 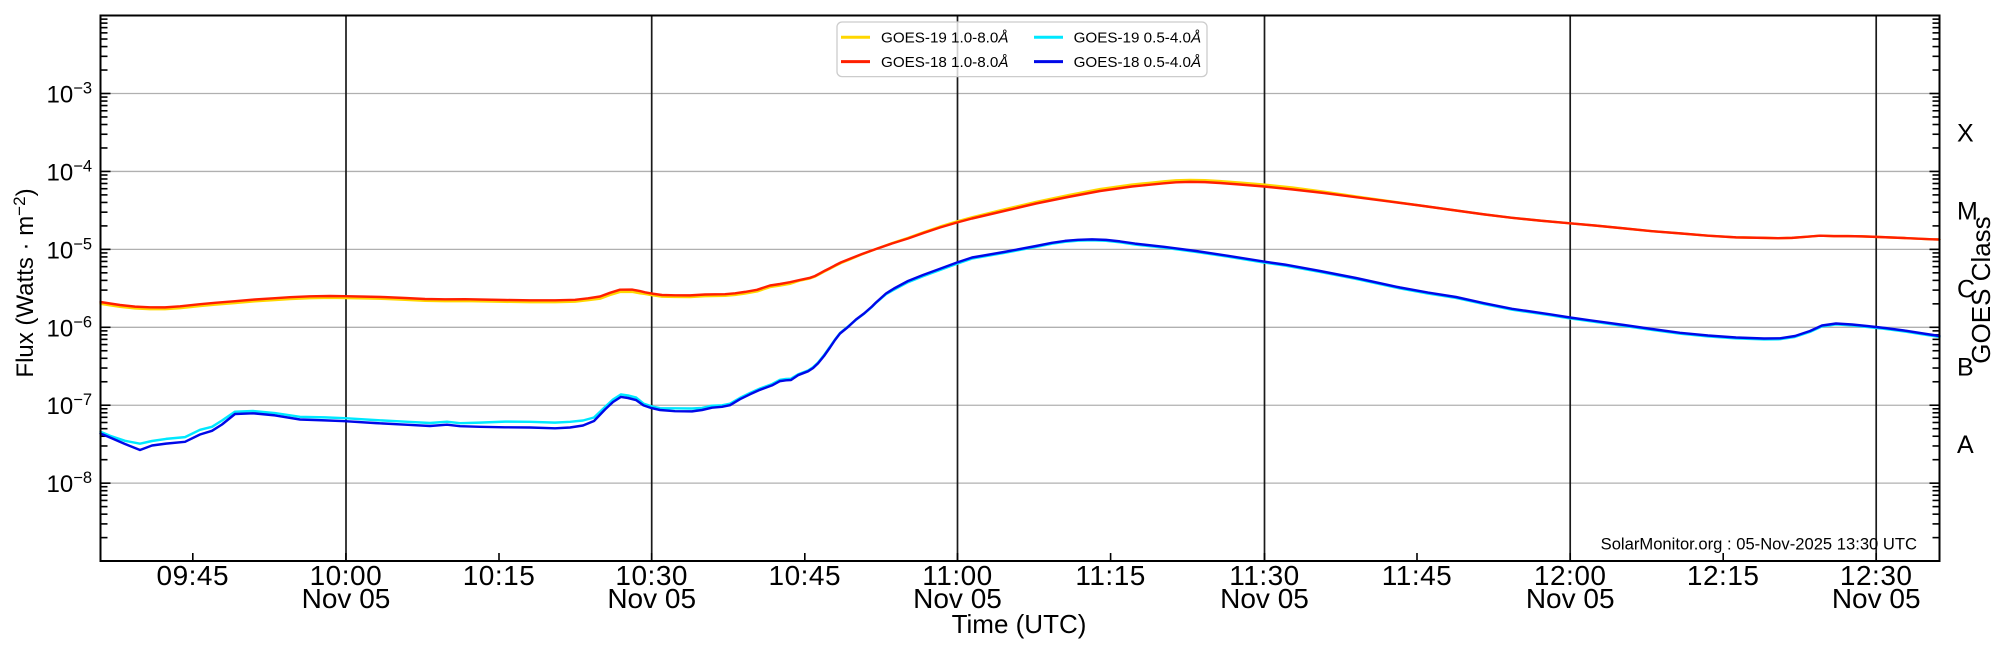 I want to click on svg-text: A, so click(x=1965, y=445).